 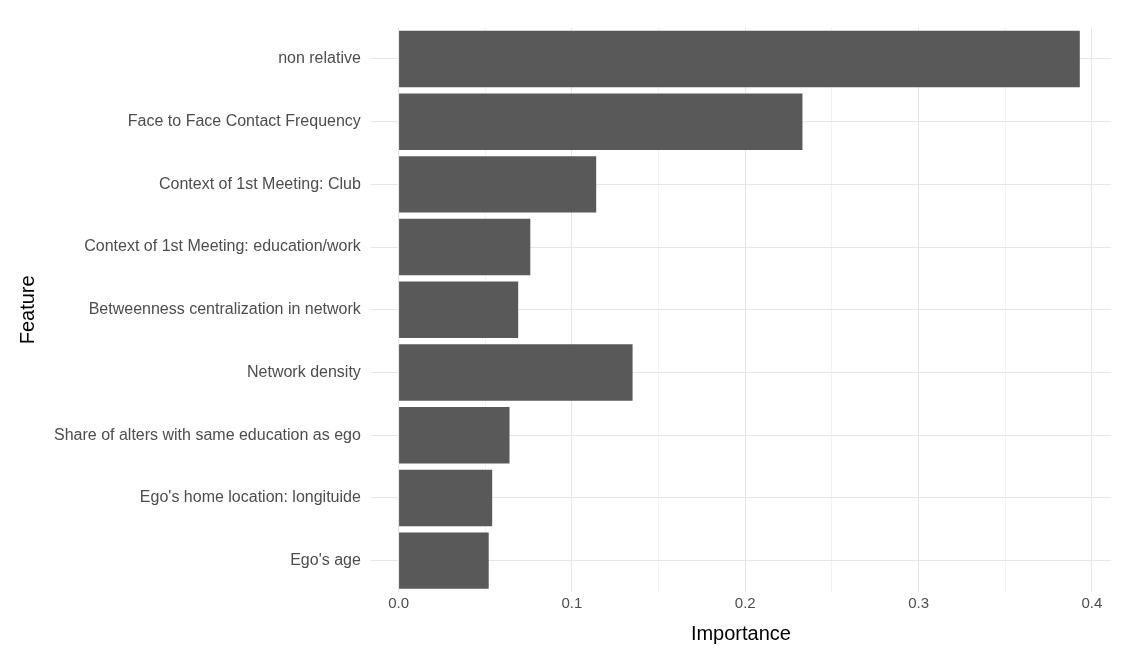 What do you see at coordinates (919, 603) in the screenshot?
I see `x-tick-label: 0.3` at bounding box center [919, 603].